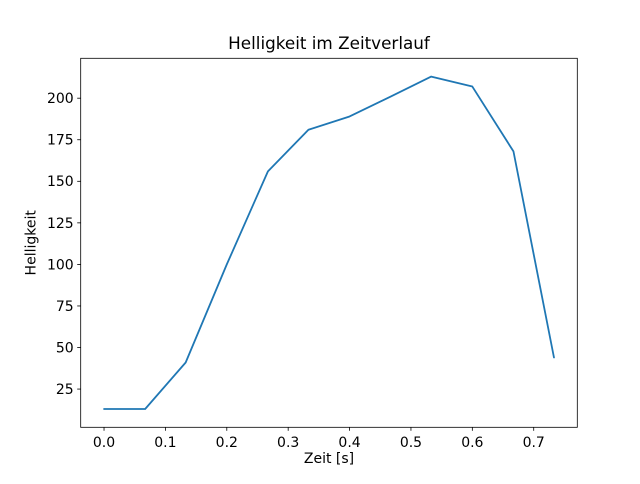 This screenshot has height=484, width=640. I want to click on y-tick-label: 25, so click(65, 390).